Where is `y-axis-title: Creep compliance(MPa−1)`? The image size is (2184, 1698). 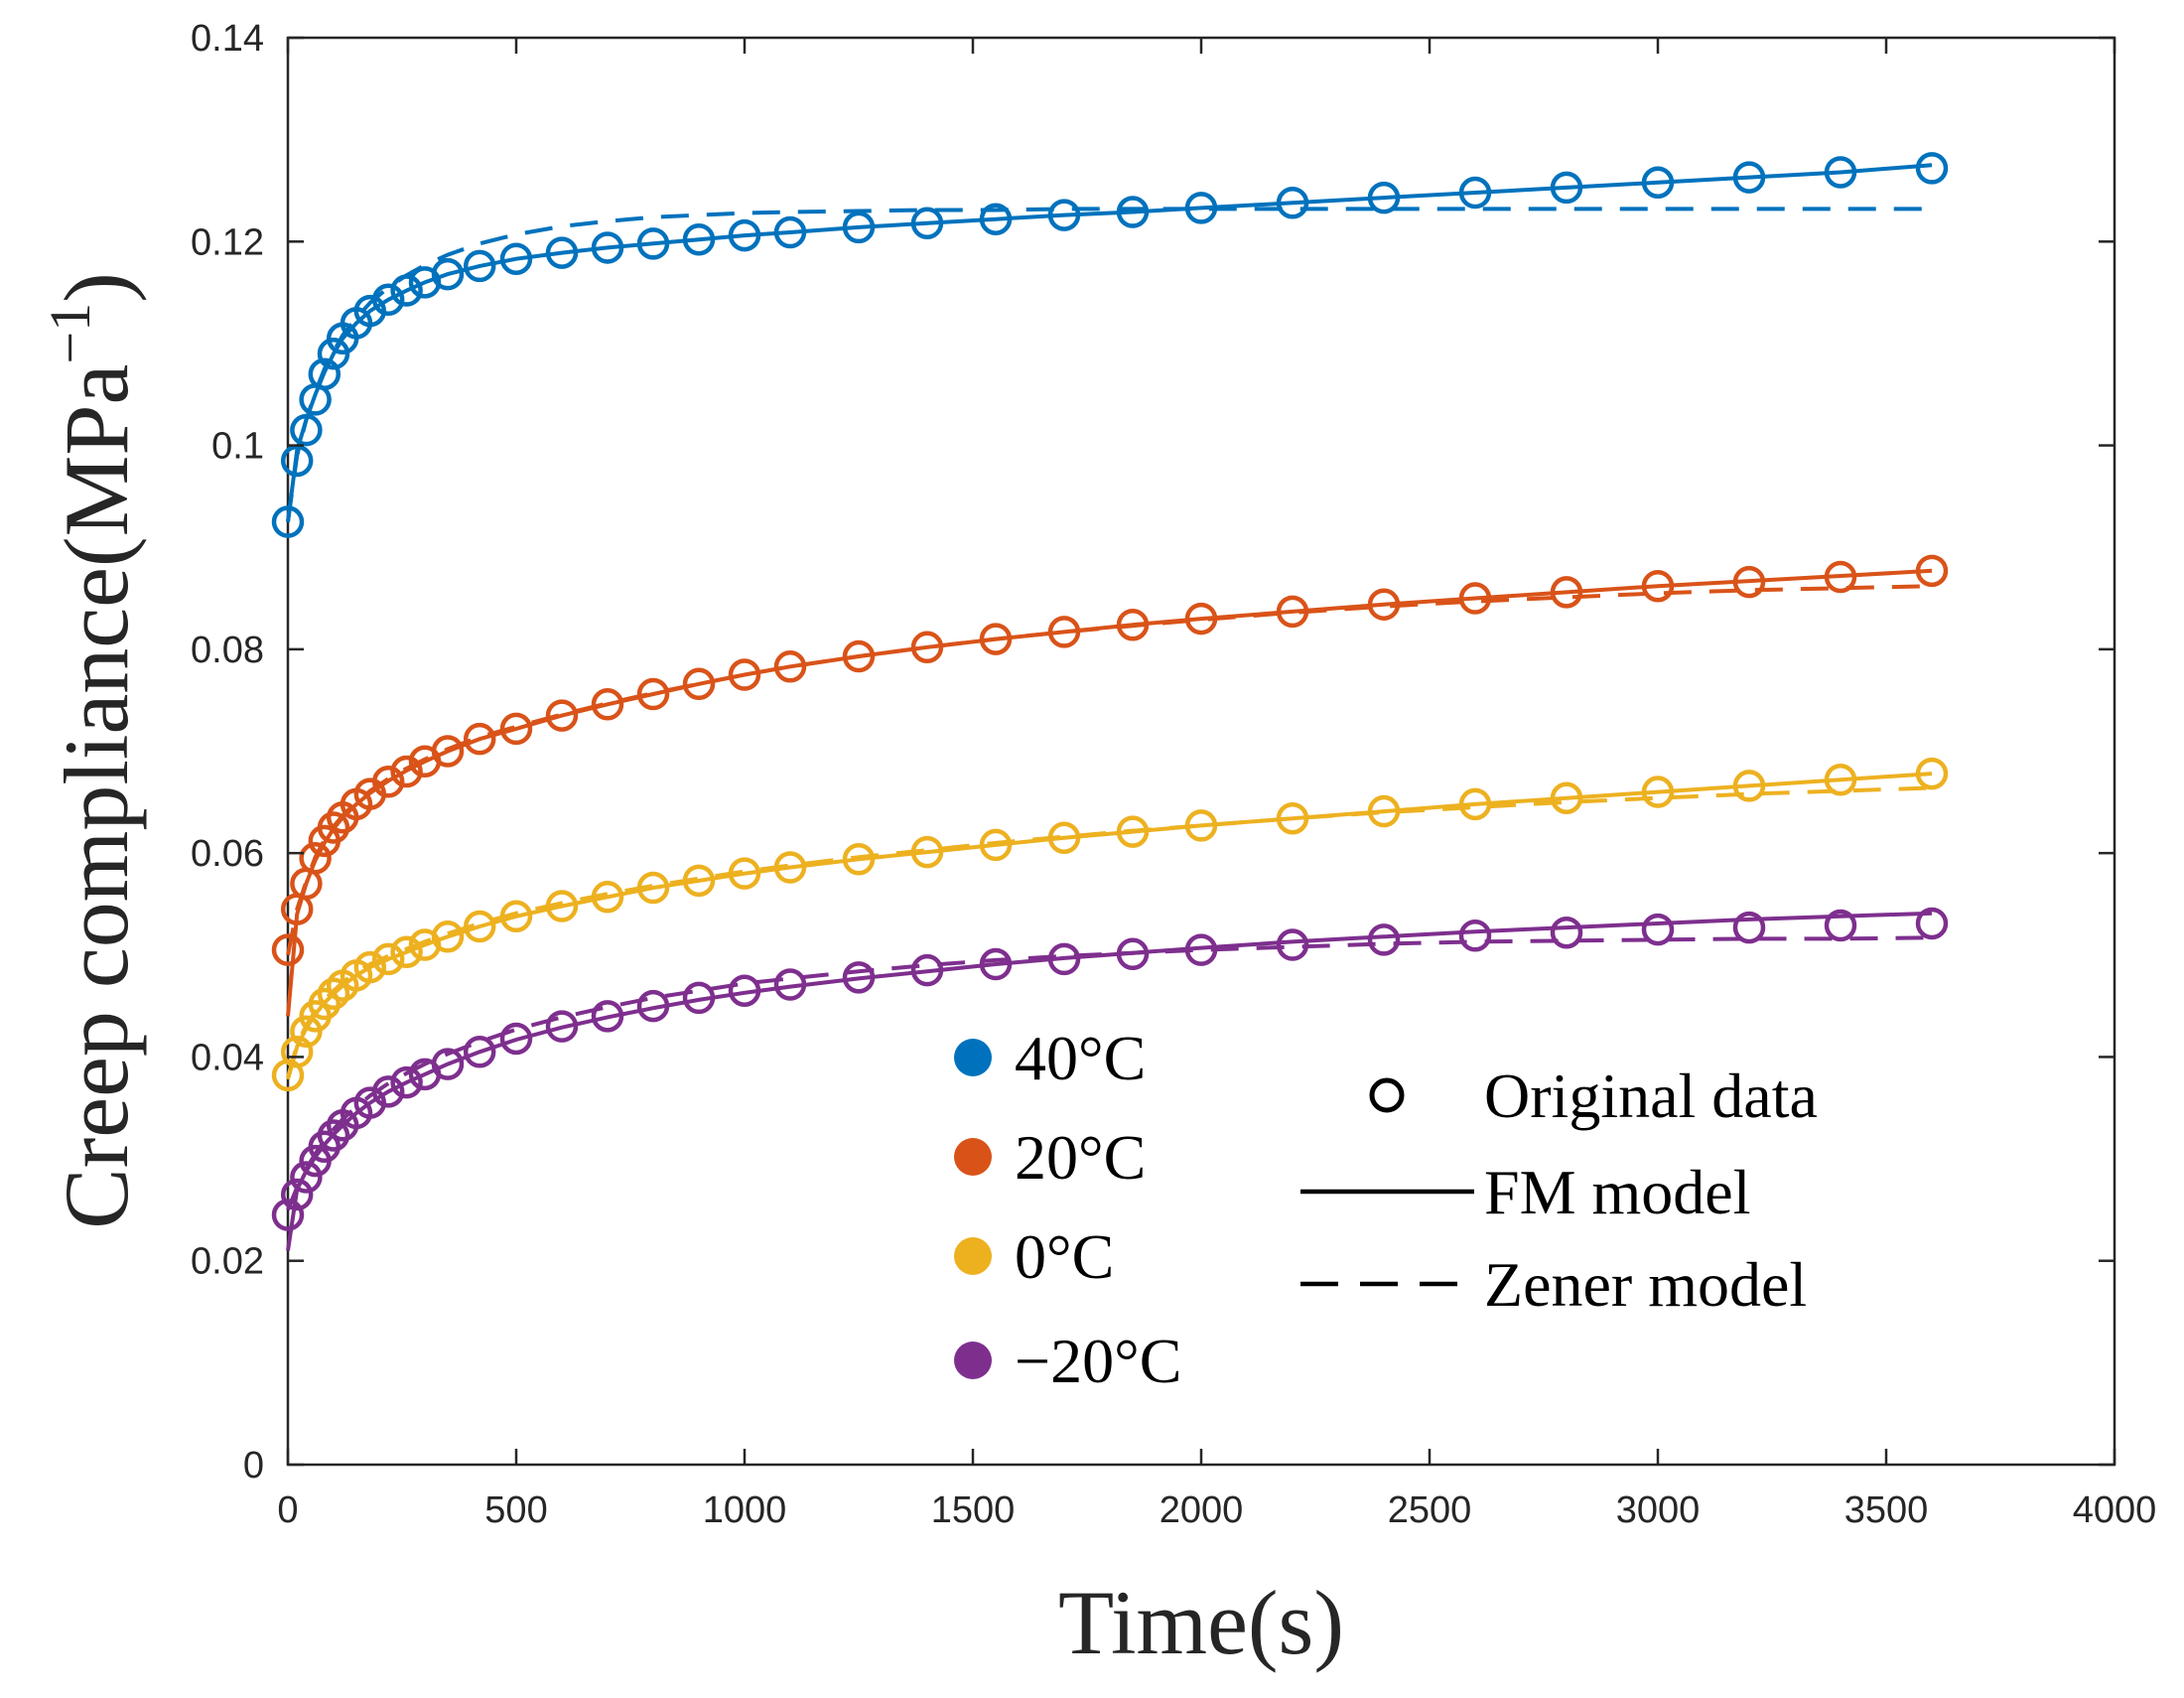 y-axis-title: Creep compliance(MPa−1) is located at coordinates (92, 750).